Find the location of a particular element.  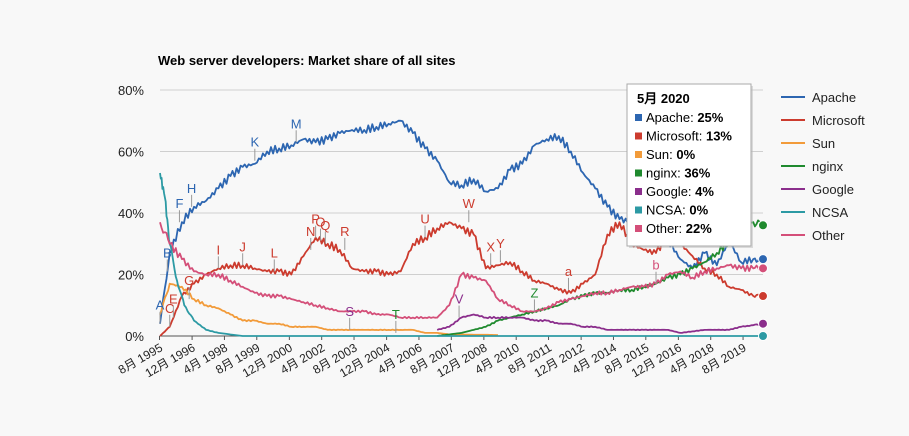

endpoint-dot-ncsa is located at coordinates (763, 336).